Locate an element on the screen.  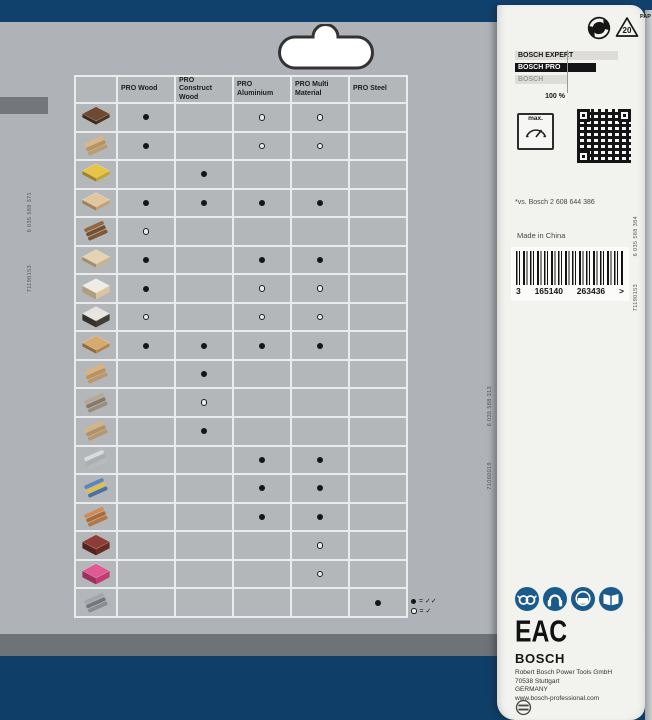
barcode-bars is located at coordinates (570, 268).